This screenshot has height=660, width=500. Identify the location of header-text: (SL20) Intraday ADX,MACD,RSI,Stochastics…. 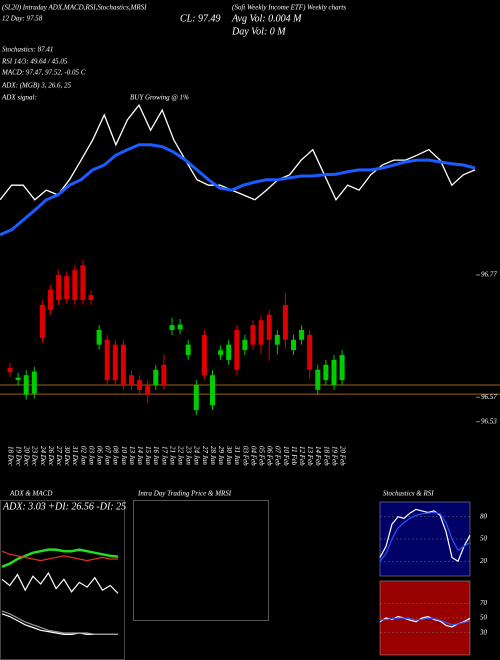
(74, 8).